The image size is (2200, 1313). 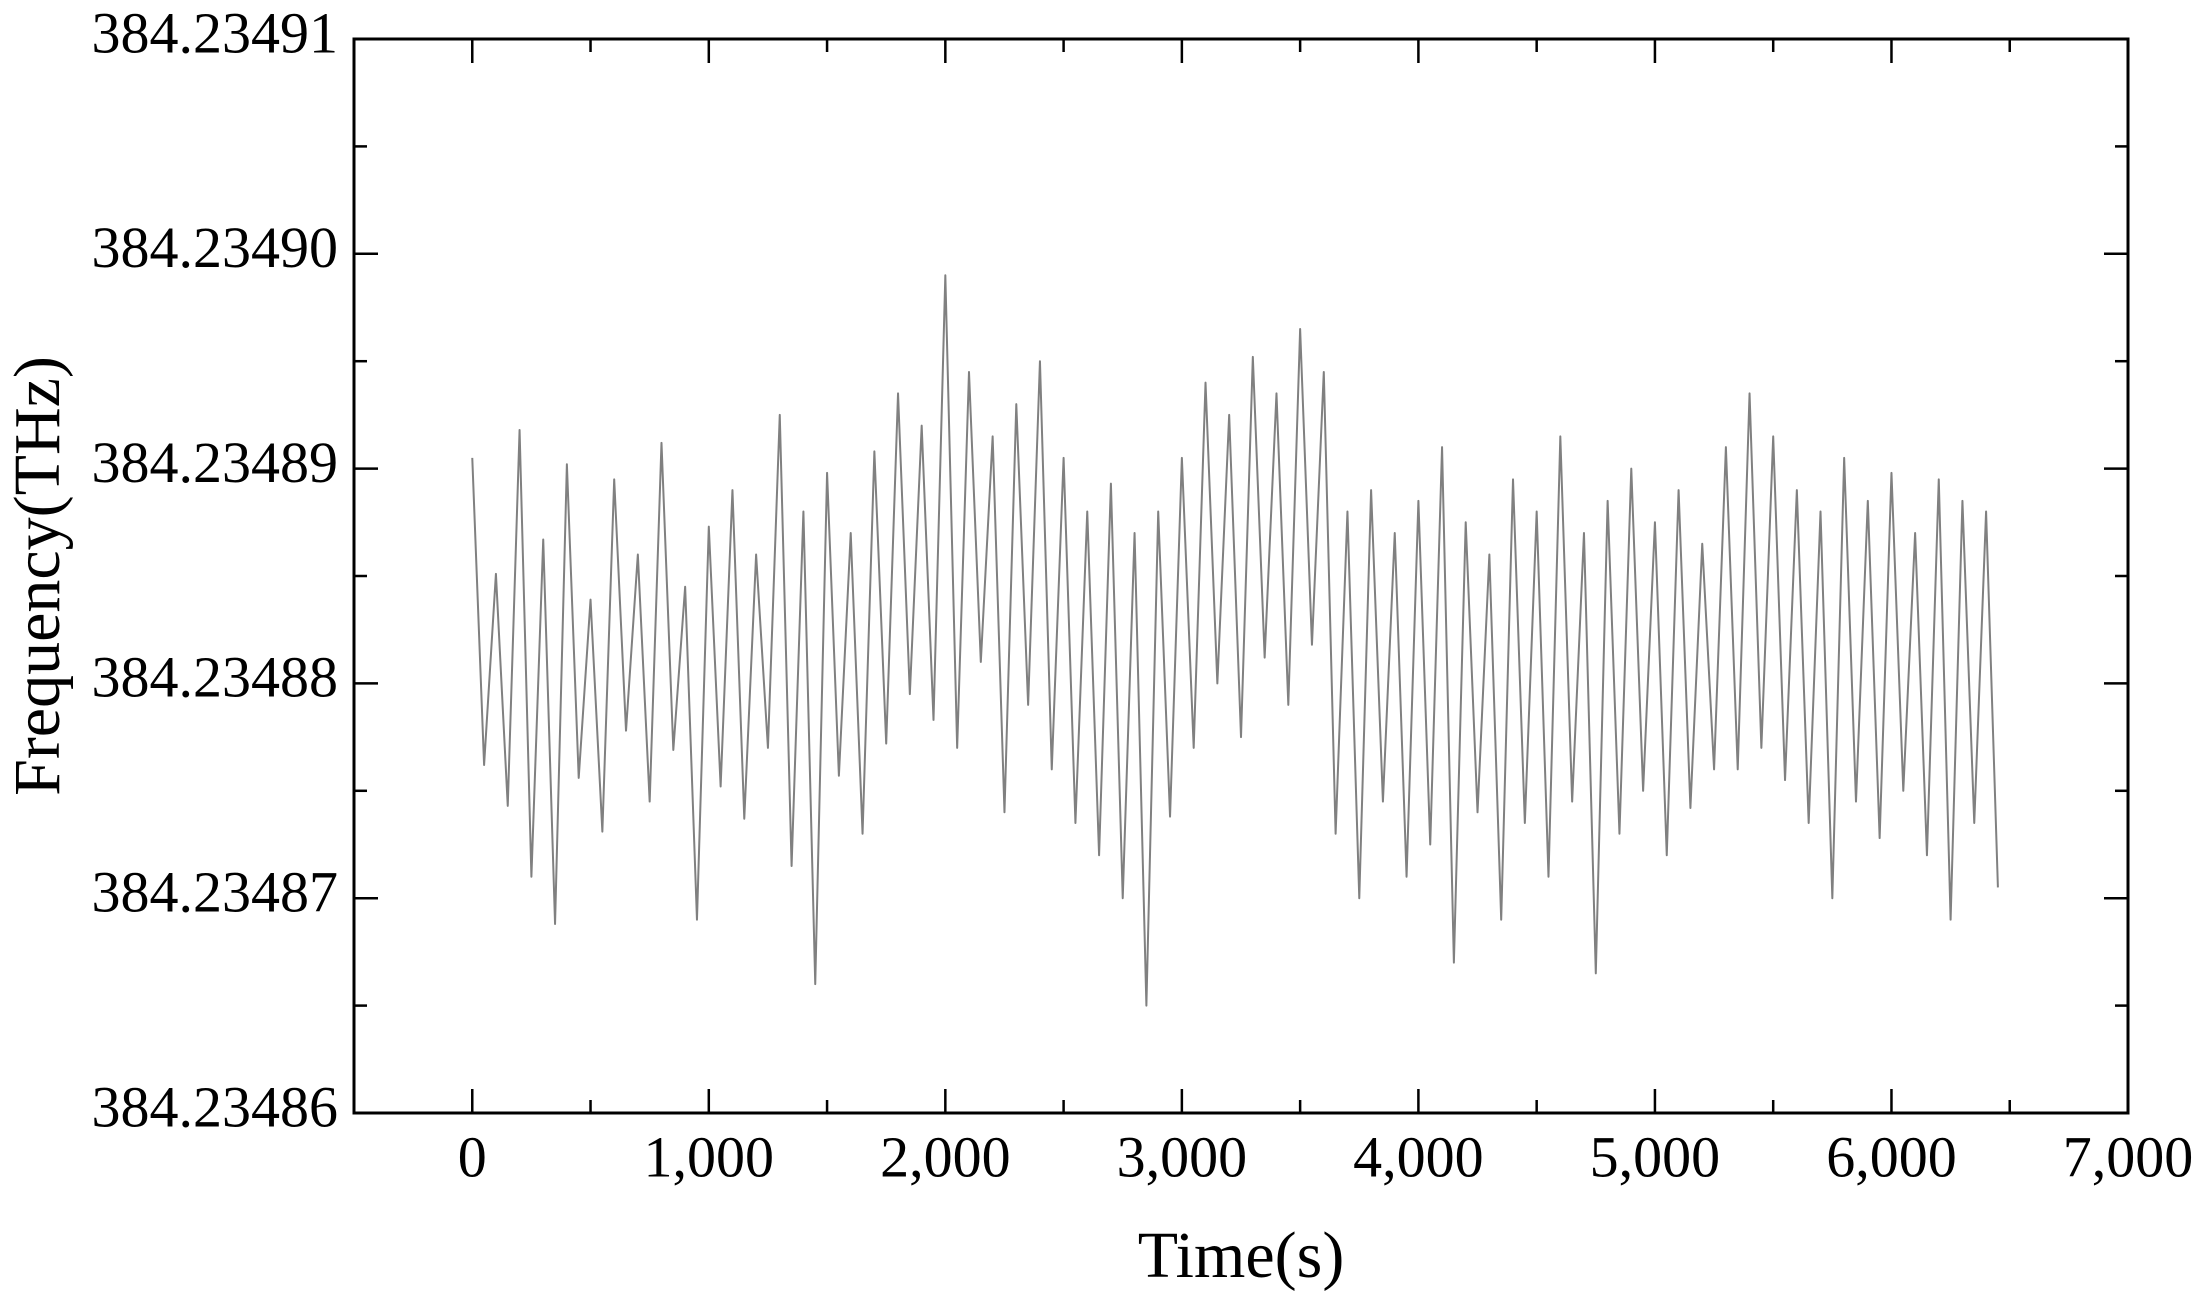 I want to click on x-tick-label: 6,000, so click(x=1891, y=1156).